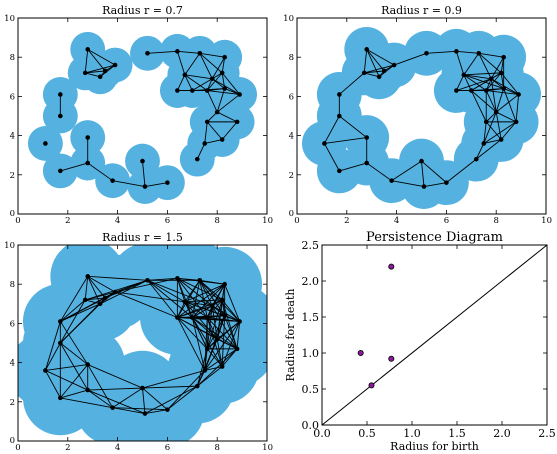  What do you see at coordinates (117, 221) in the screenshot?
I see `x-tick-label: 4` at bounding box center [117, 221].